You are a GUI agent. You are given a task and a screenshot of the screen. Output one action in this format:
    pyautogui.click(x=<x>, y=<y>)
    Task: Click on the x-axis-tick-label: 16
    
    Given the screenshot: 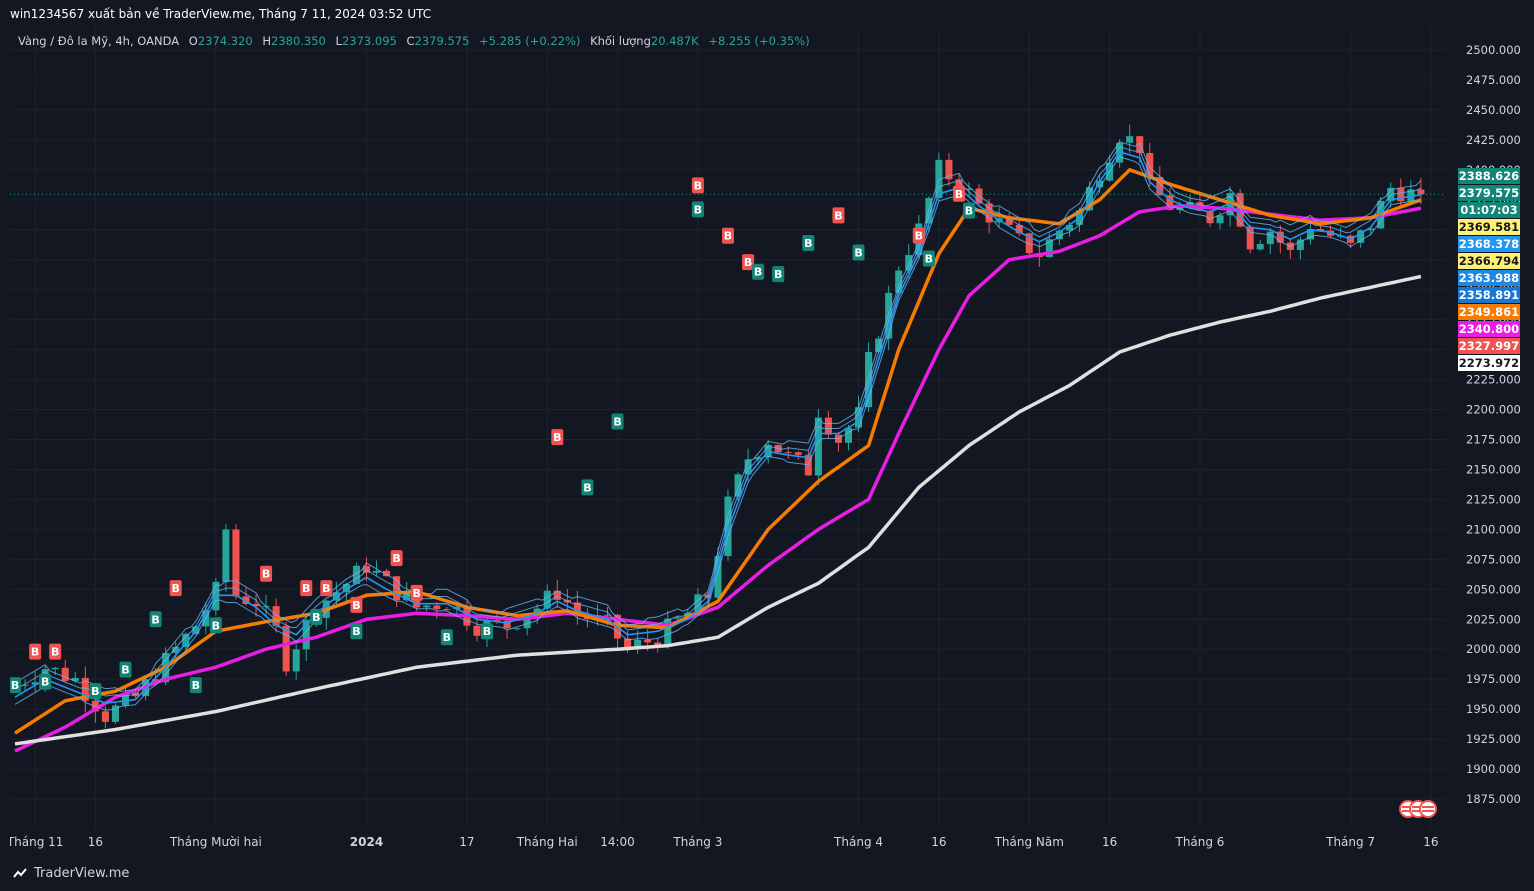 What is the action you would take?
    pyautogui.click(x=938, y=842)
    